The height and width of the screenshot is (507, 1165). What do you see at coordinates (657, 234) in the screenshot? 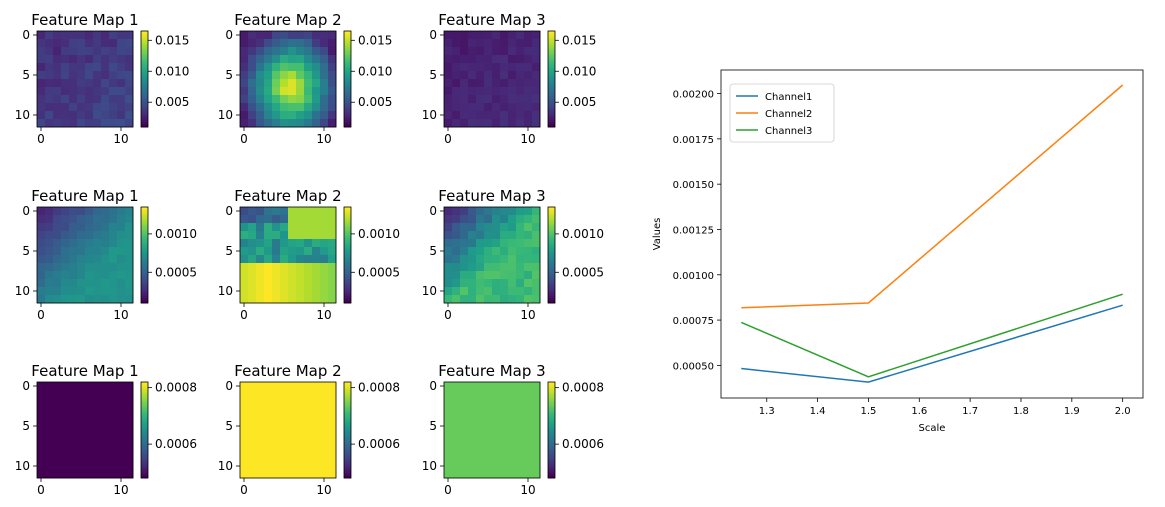
I see `y-axis-label: Values` at bounding box center [657, 234].